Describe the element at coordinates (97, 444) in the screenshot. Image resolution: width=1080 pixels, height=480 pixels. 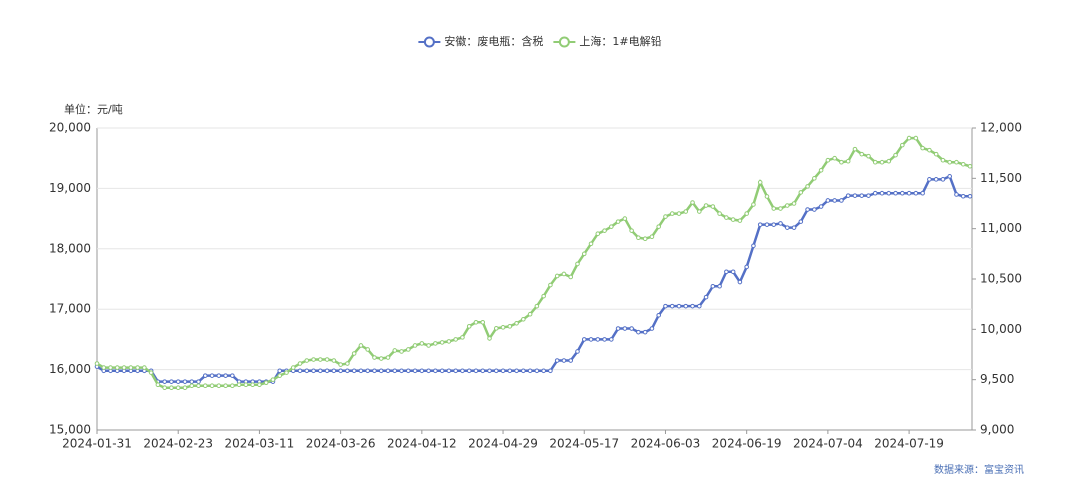
I see `x-tick-label: 2024-01-31` at that location.